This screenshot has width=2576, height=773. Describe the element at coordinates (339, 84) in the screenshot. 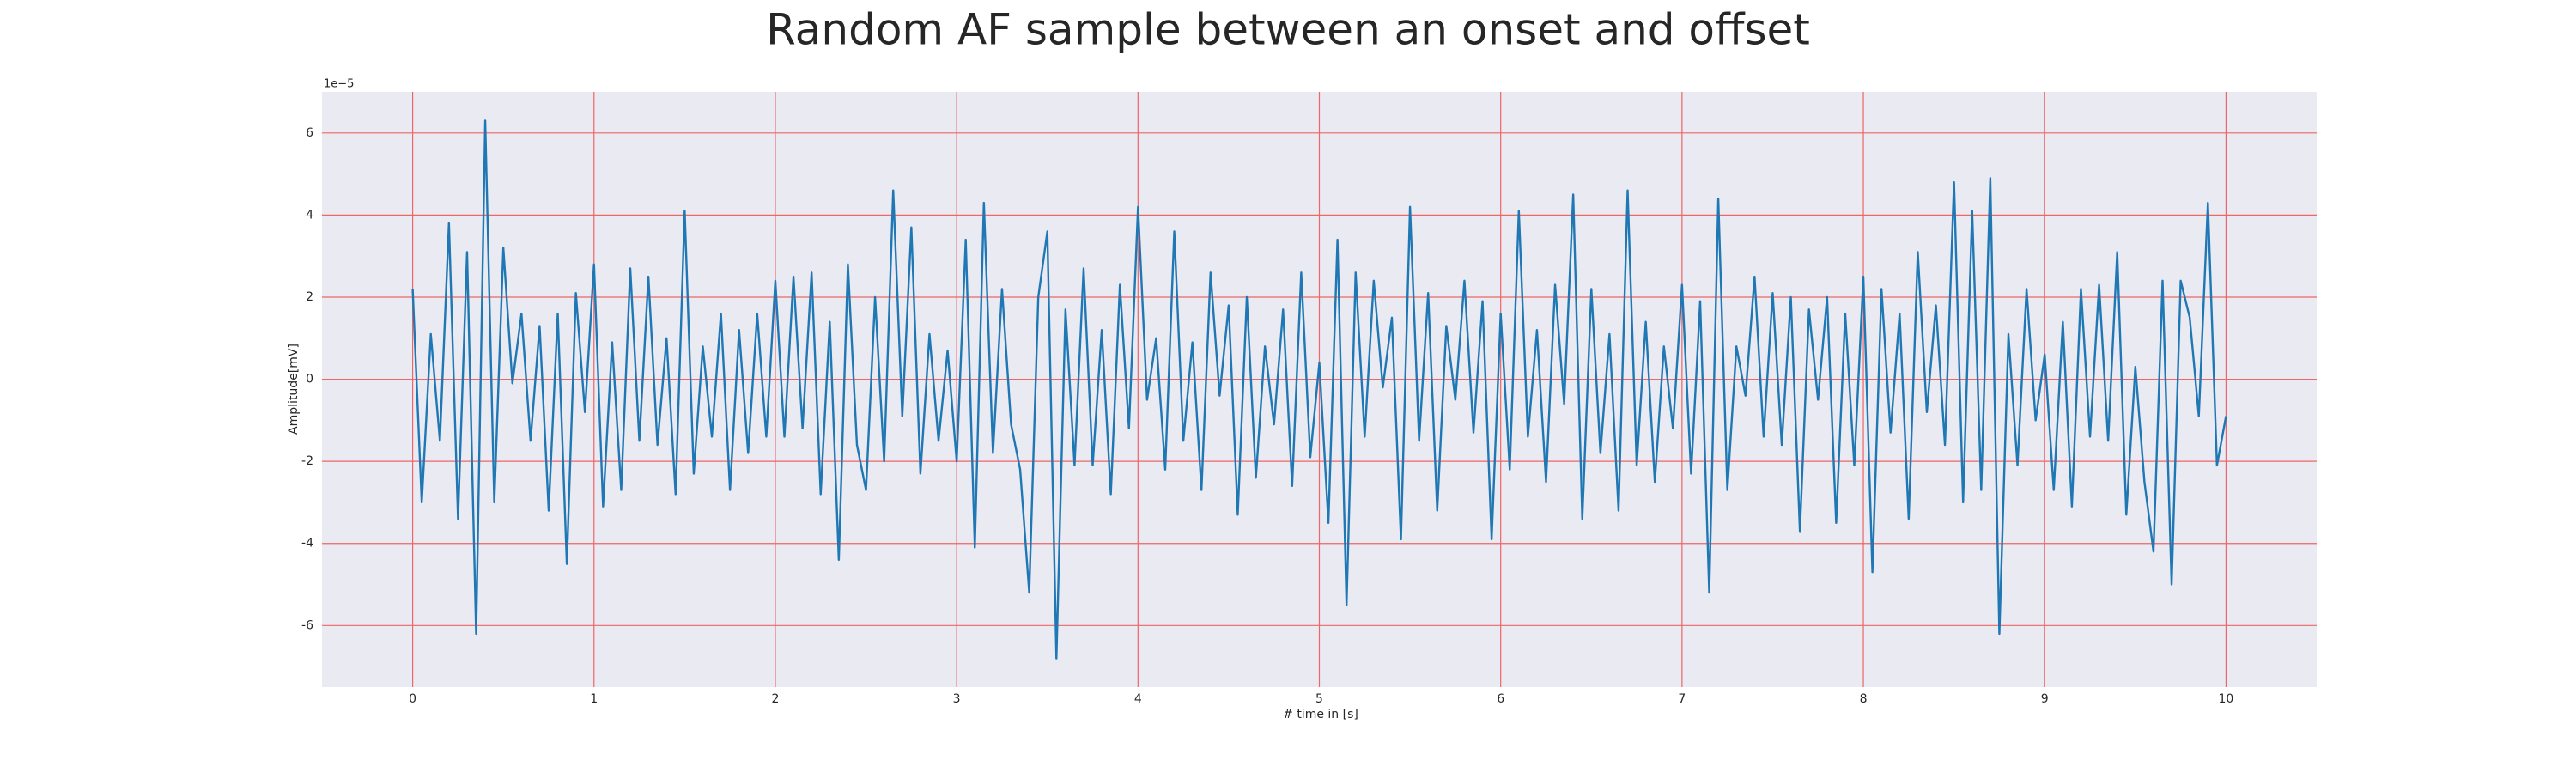

I see `y-offset-label: 1e−5` at that location.